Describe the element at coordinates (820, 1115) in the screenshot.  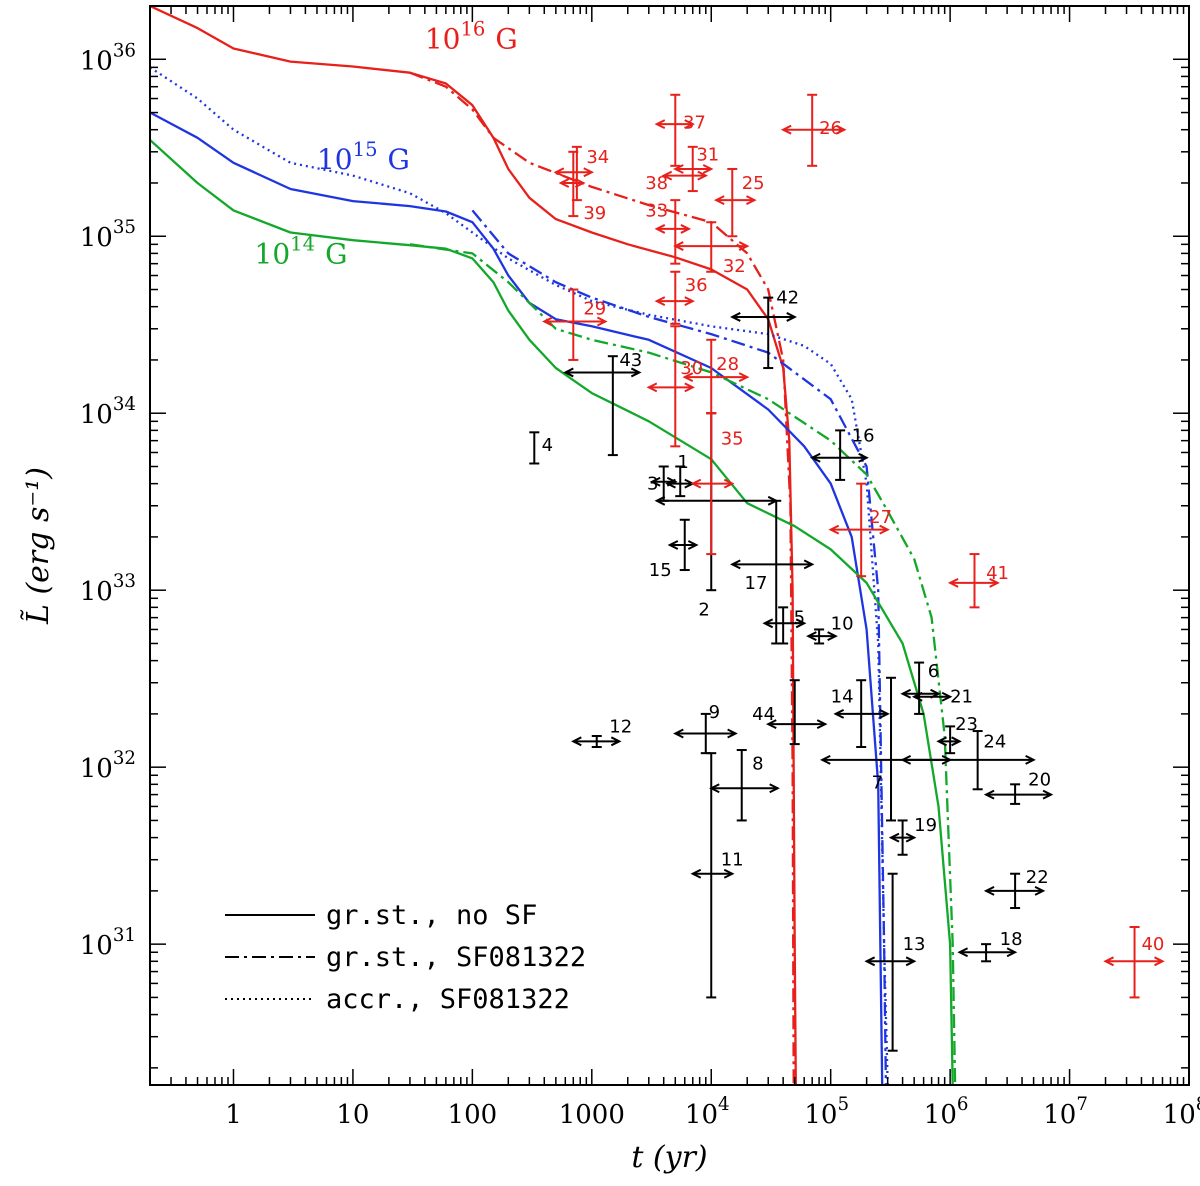
I see `x-tick-label-5-base: 10` at that location.